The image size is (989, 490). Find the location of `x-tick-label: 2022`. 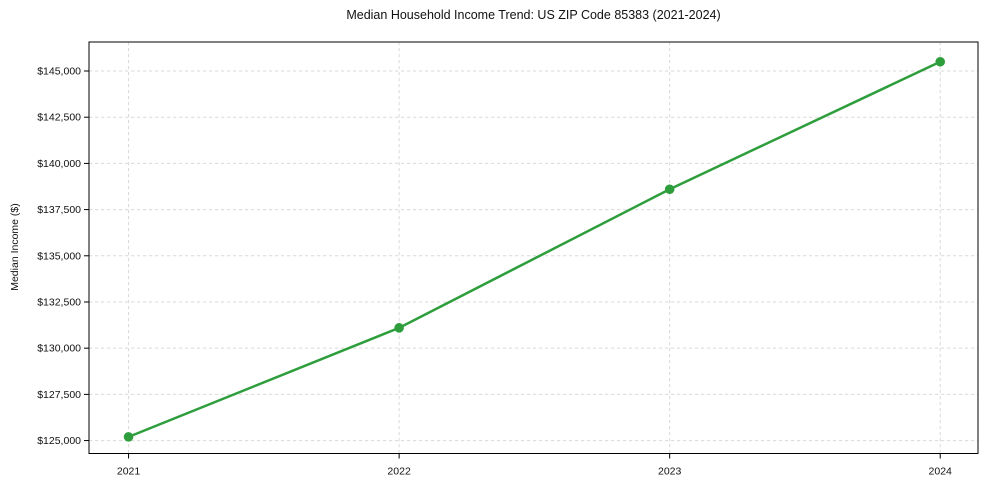

x-tick-label: 2022 is located at coordinates (399, 472).